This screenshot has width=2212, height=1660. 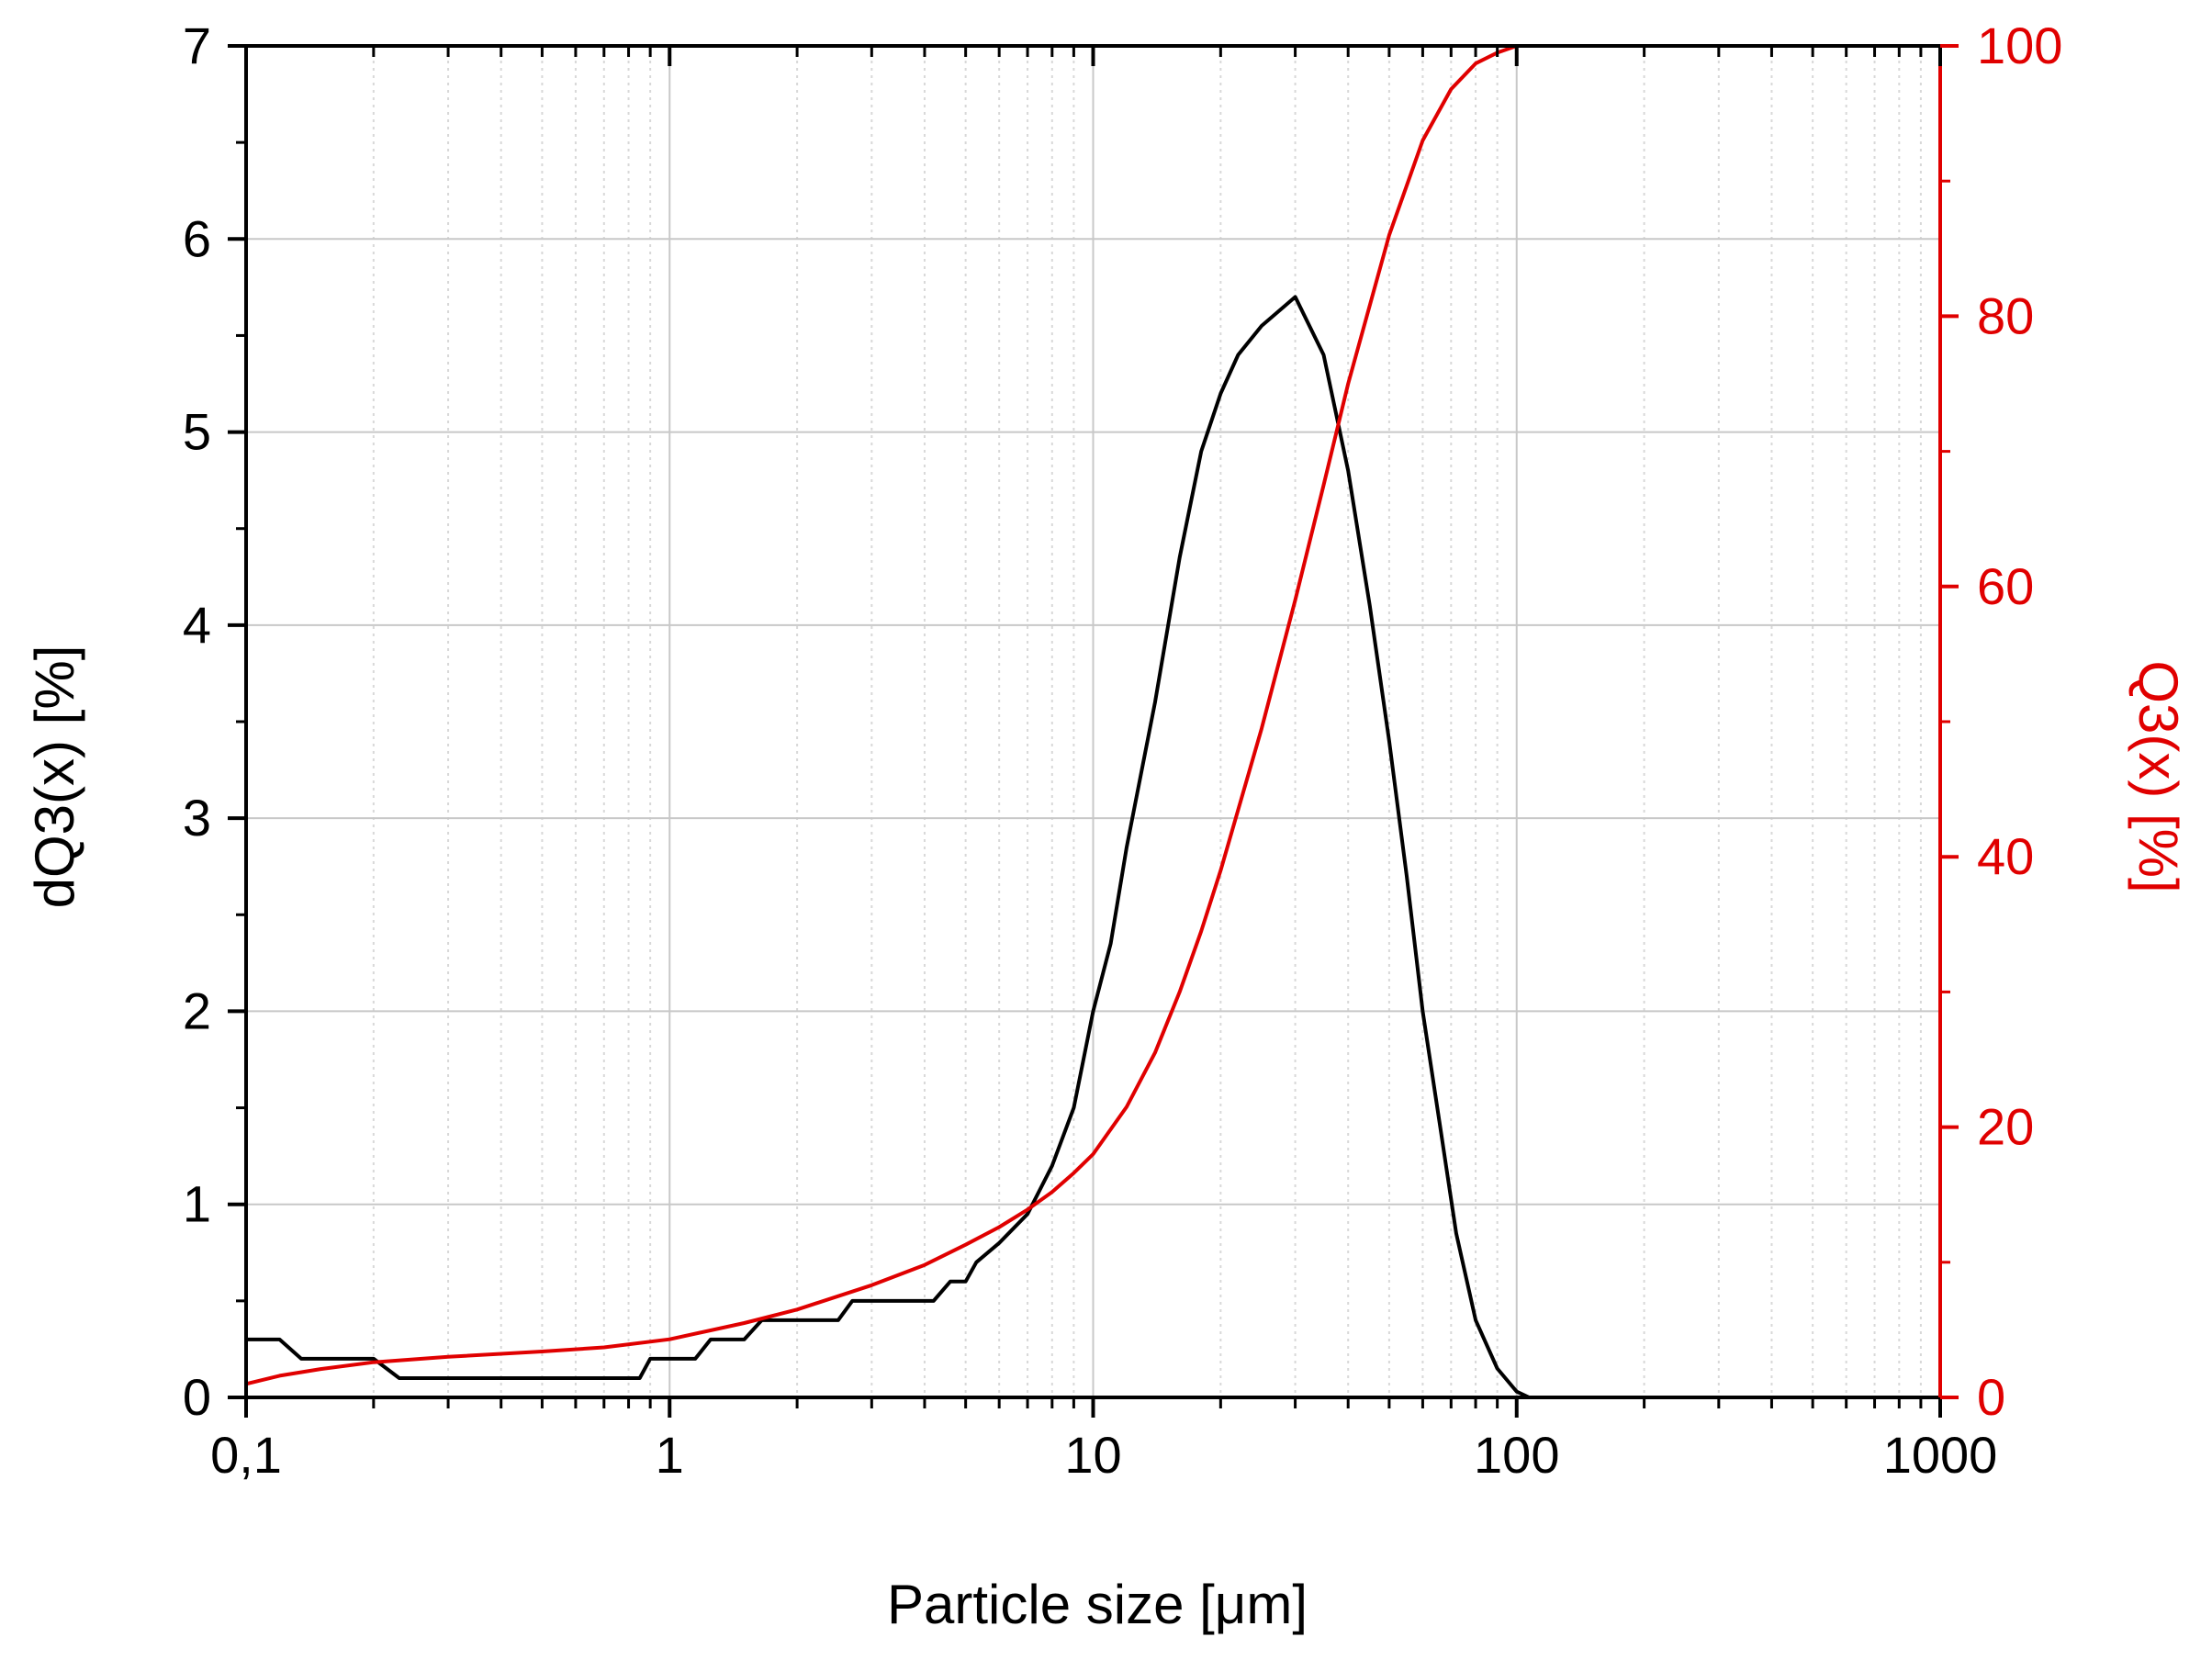 What do you see at coordinates (2005, 586) in the screenshot?
I see `y-right-tick-label: 60` at bounding box center [2005, 586].